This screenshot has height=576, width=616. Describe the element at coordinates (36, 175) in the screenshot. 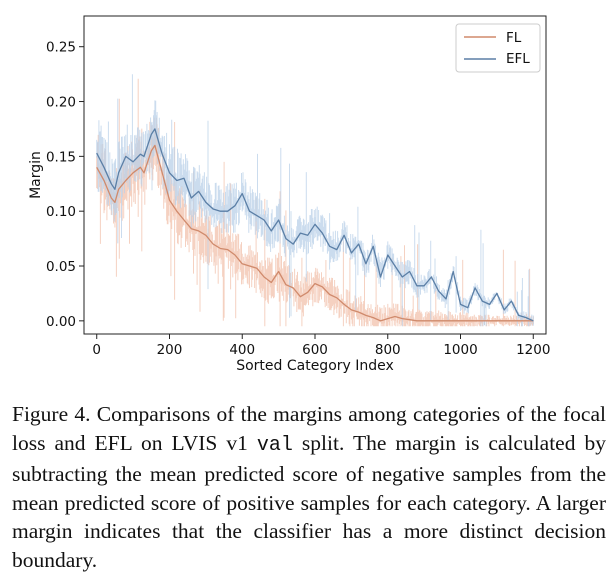

I see `y-axis-label: Margin` at that location.